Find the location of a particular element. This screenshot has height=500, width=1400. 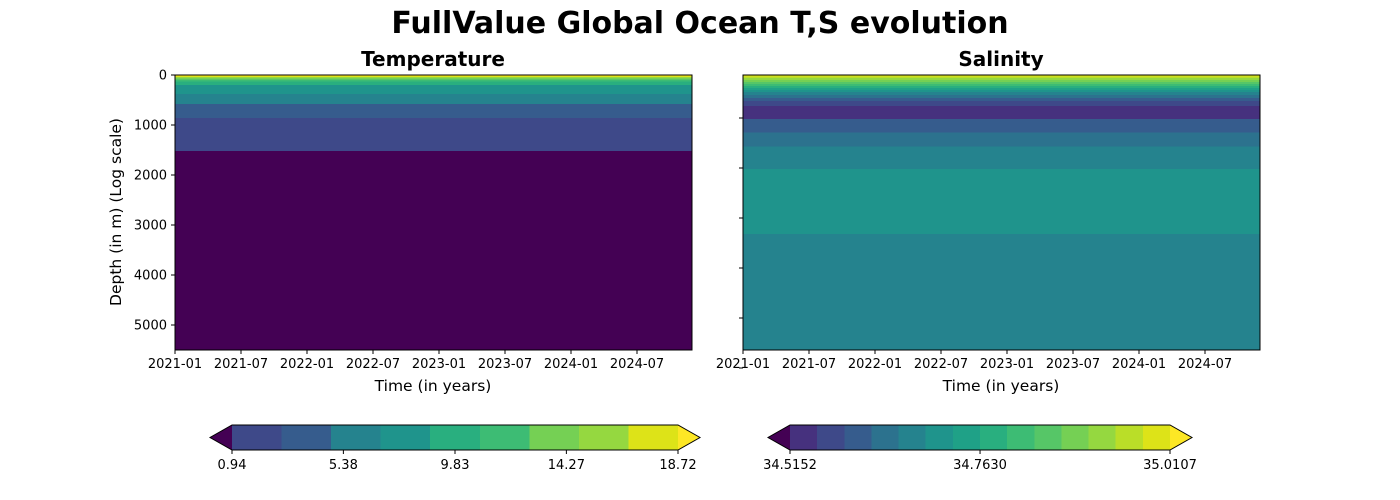

salinity-title: Salinity is located at coordinates (1000, 59).